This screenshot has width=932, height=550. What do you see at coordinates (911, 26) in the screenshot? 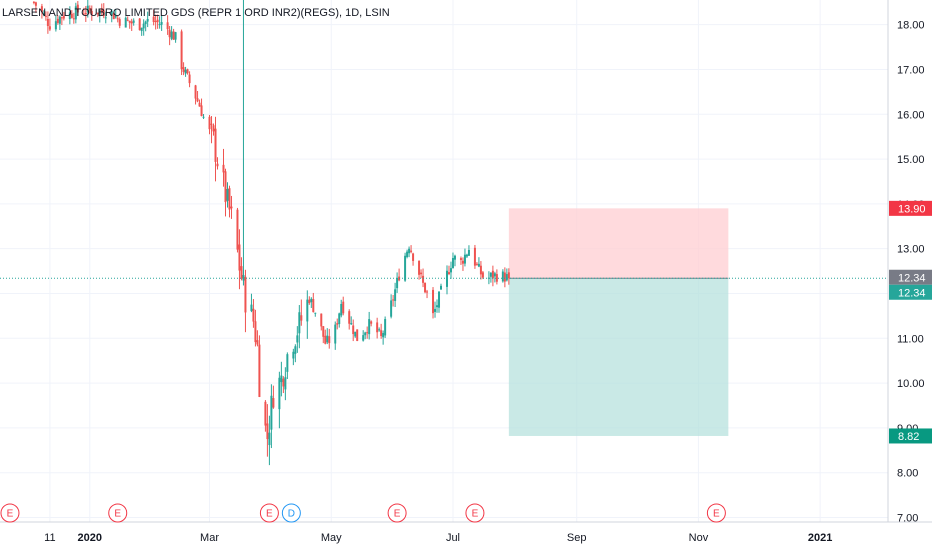
I see `price-tick-label: 18.00` at bounding box center [911, 26].